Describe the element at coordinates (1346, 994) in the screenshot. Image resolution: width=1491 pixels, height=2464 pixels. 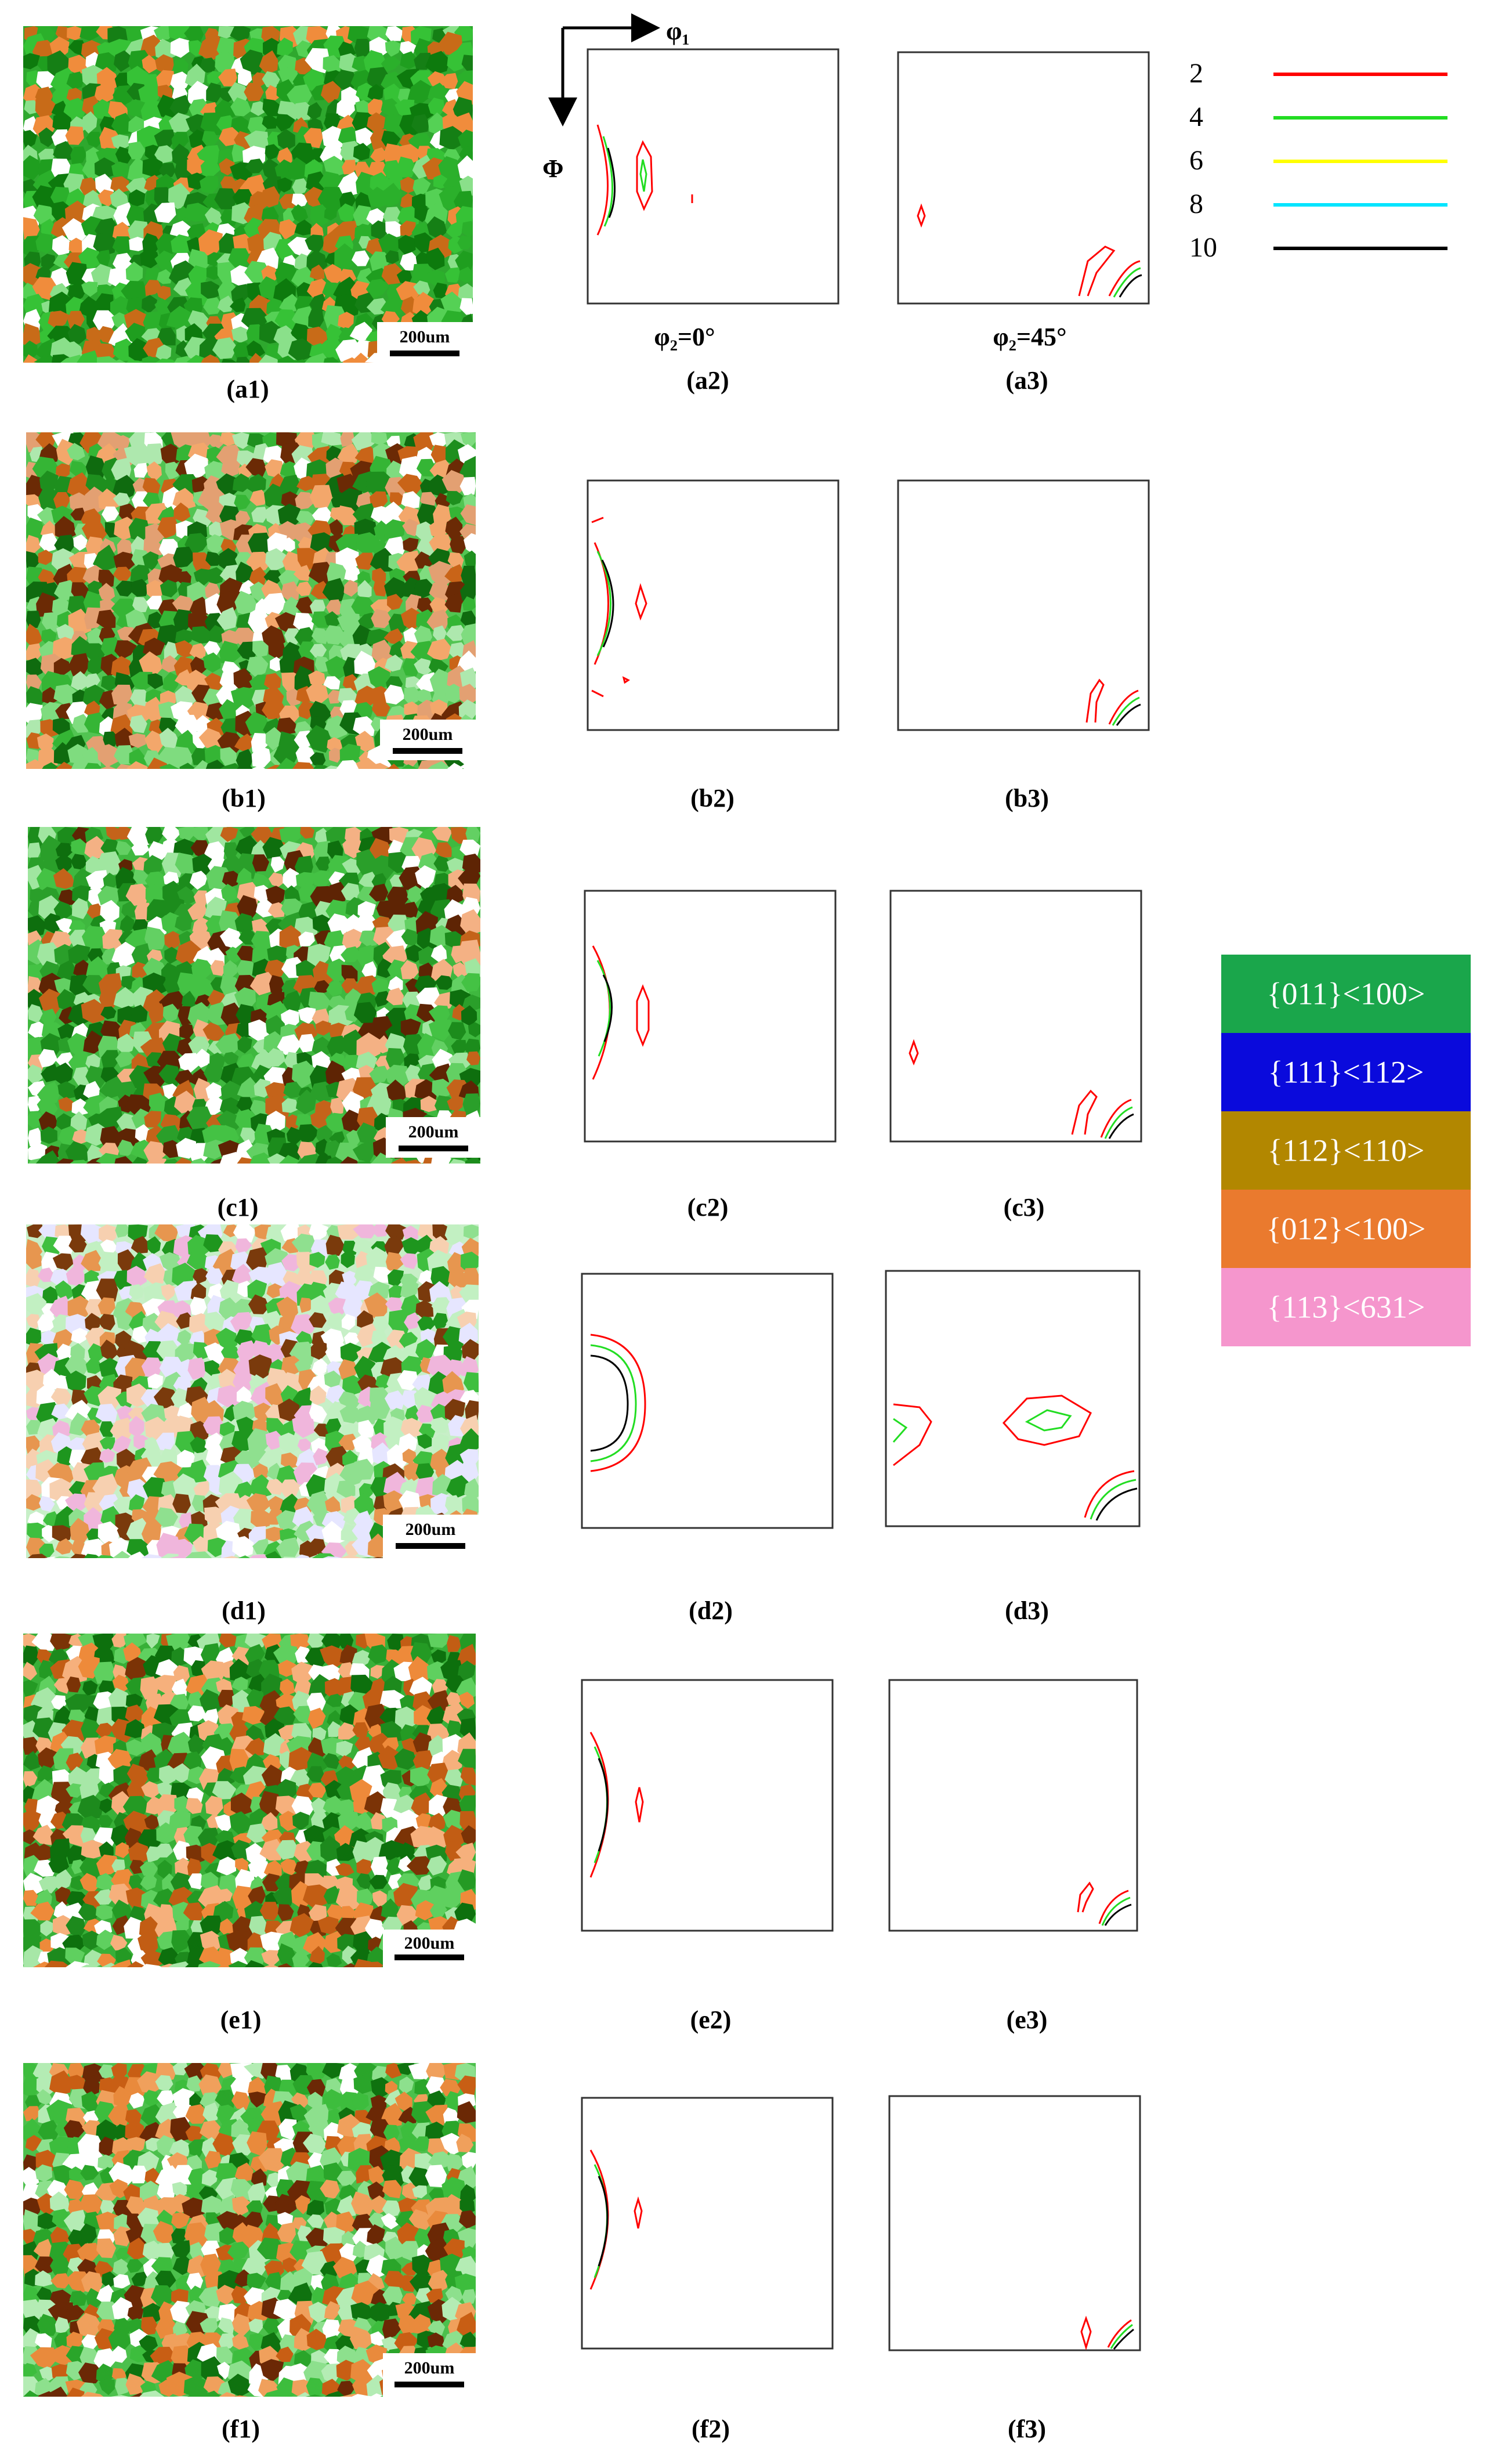
I see `texture-key-label: {011}<100>` at that location.